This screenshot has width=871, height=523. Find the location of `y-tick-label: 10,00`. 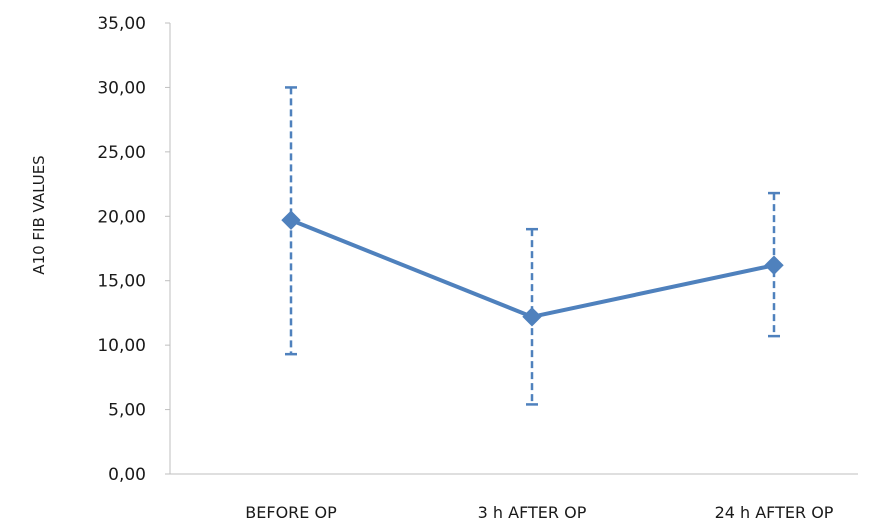

y-tick-label: 10,00 is located at coordinates (121, 346).